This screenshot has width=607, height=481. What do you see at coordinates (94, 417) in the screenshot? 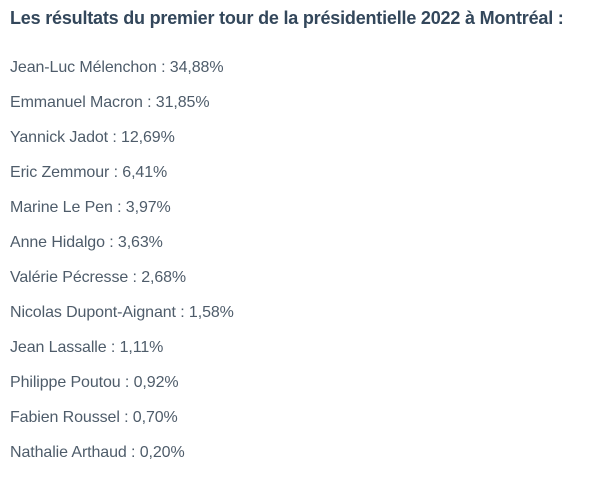
I see `result-line: Fabien Roussel : 0,70%` at bounding box center [94, 417].